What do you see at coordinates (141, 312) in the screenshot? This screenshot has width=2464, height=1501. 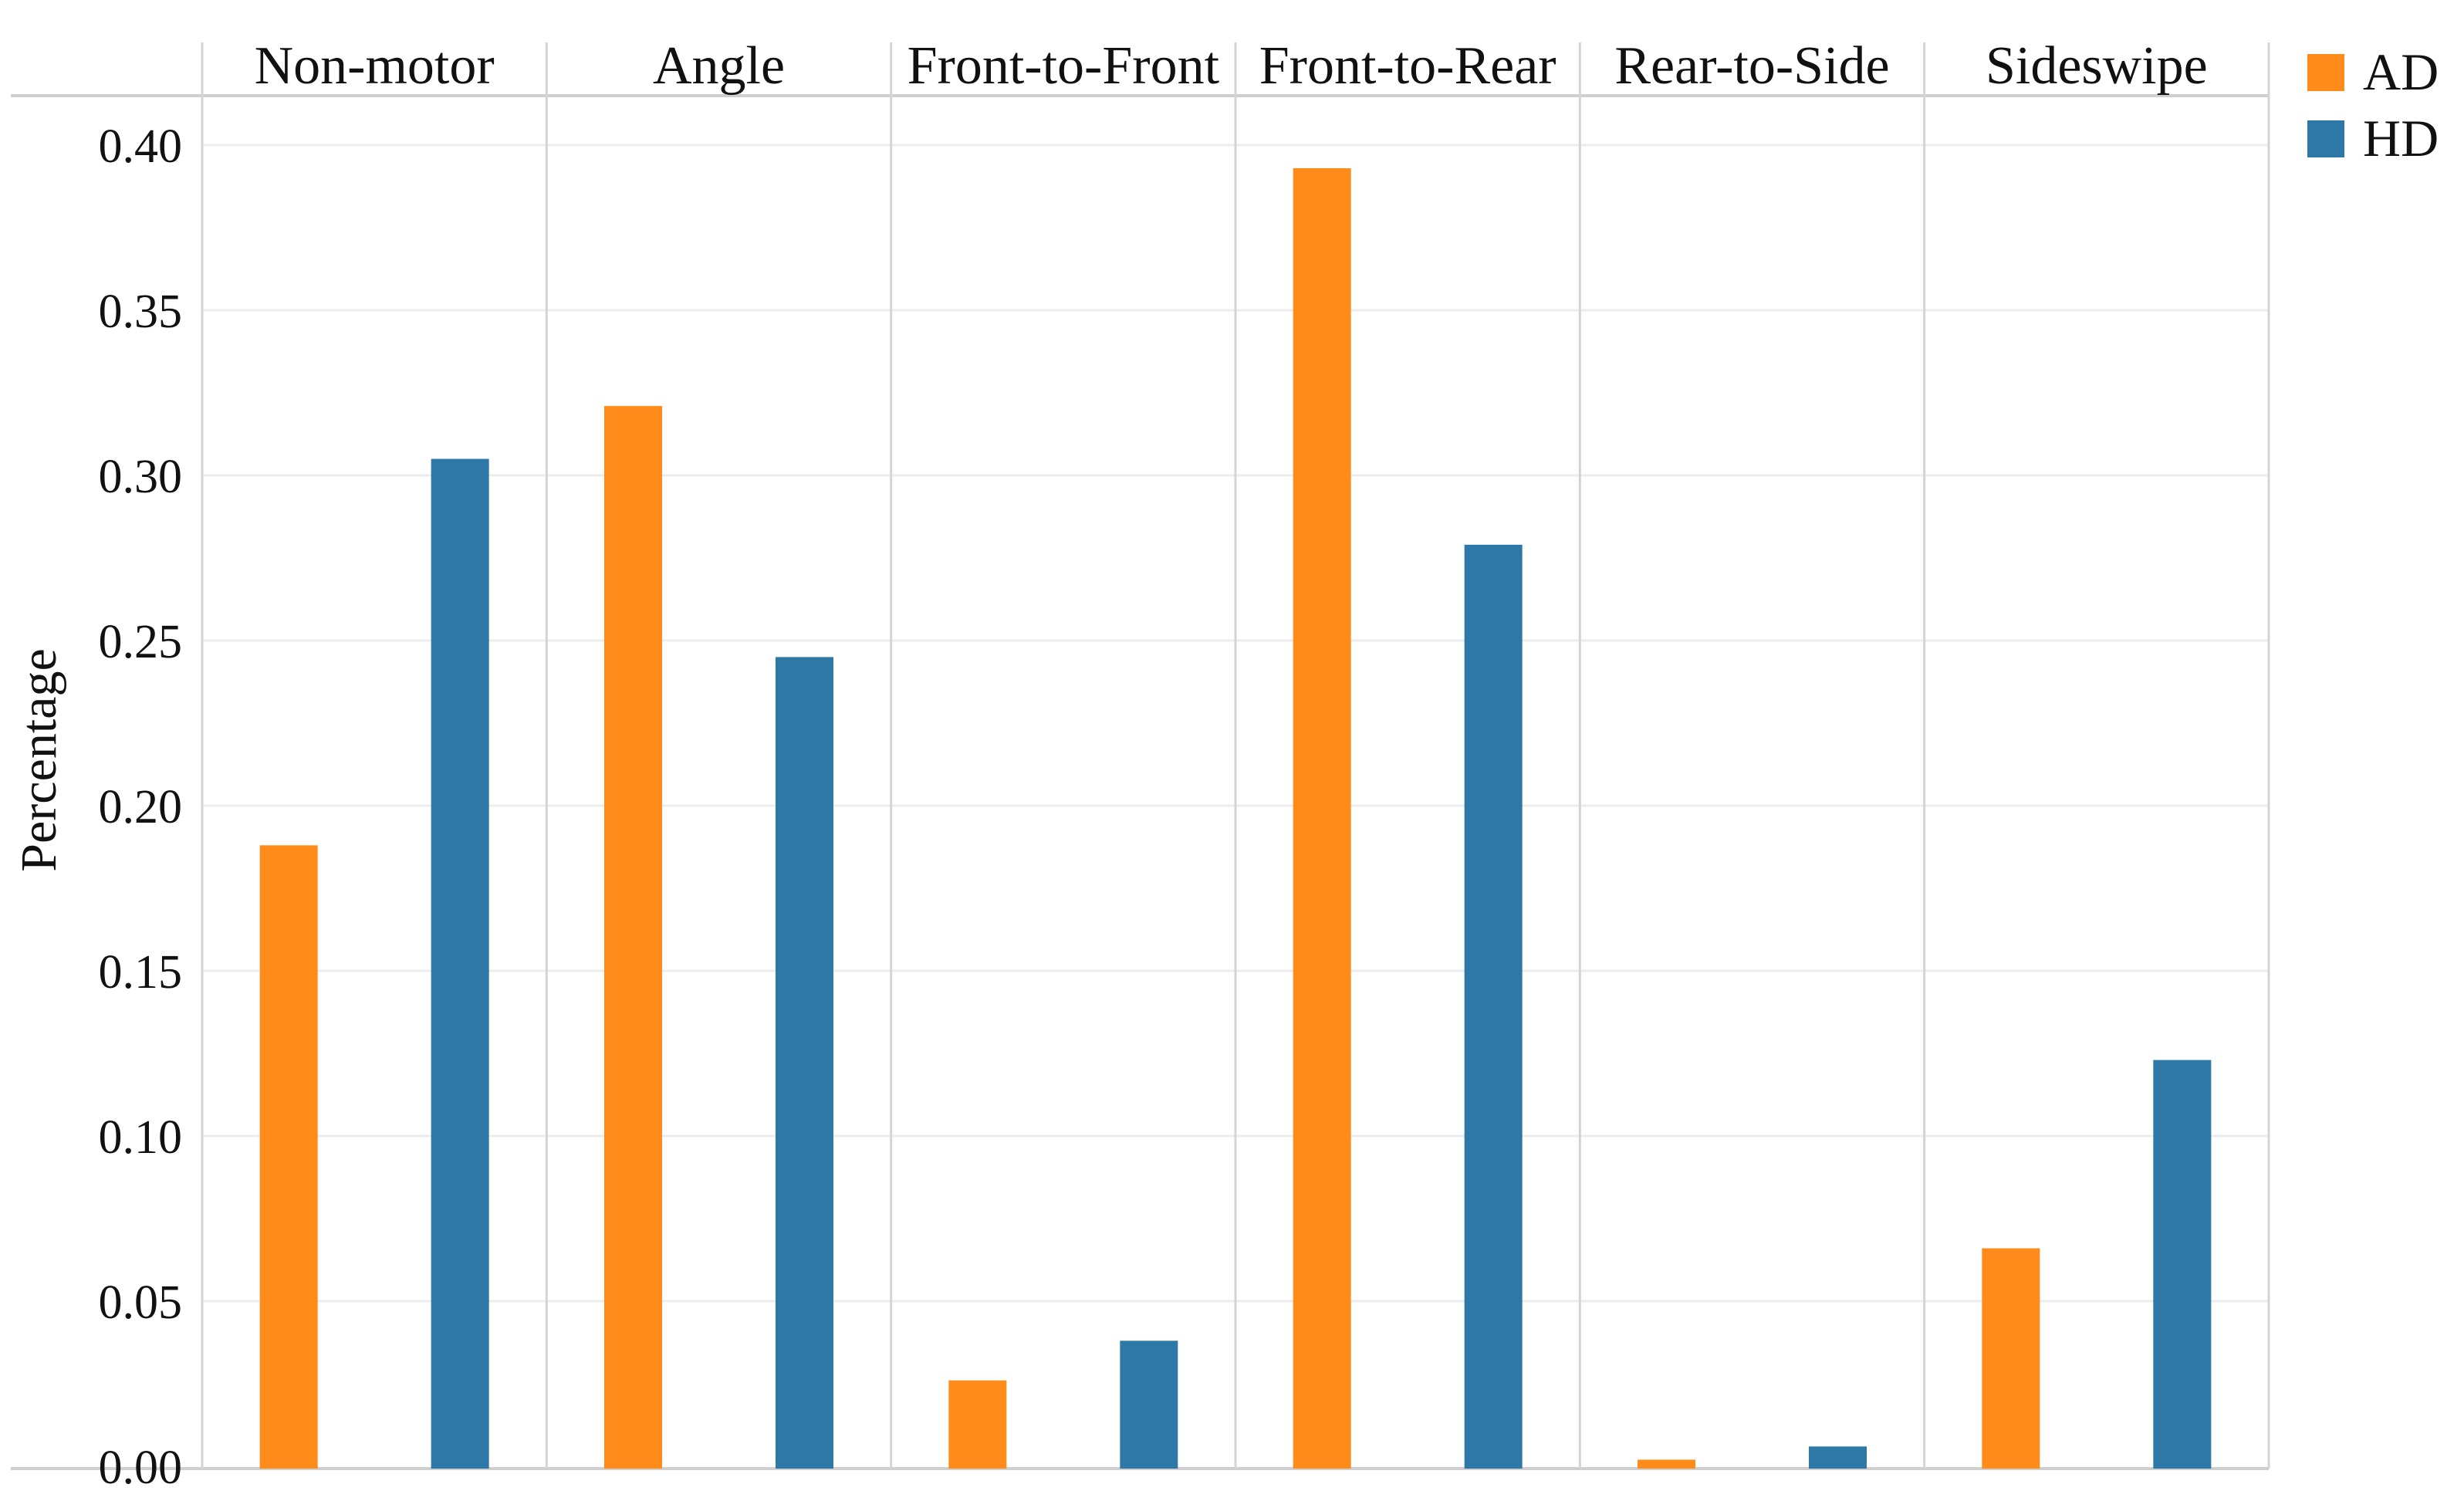 I see `y-tick-label: 0.35` at bounding box center [141, 312].